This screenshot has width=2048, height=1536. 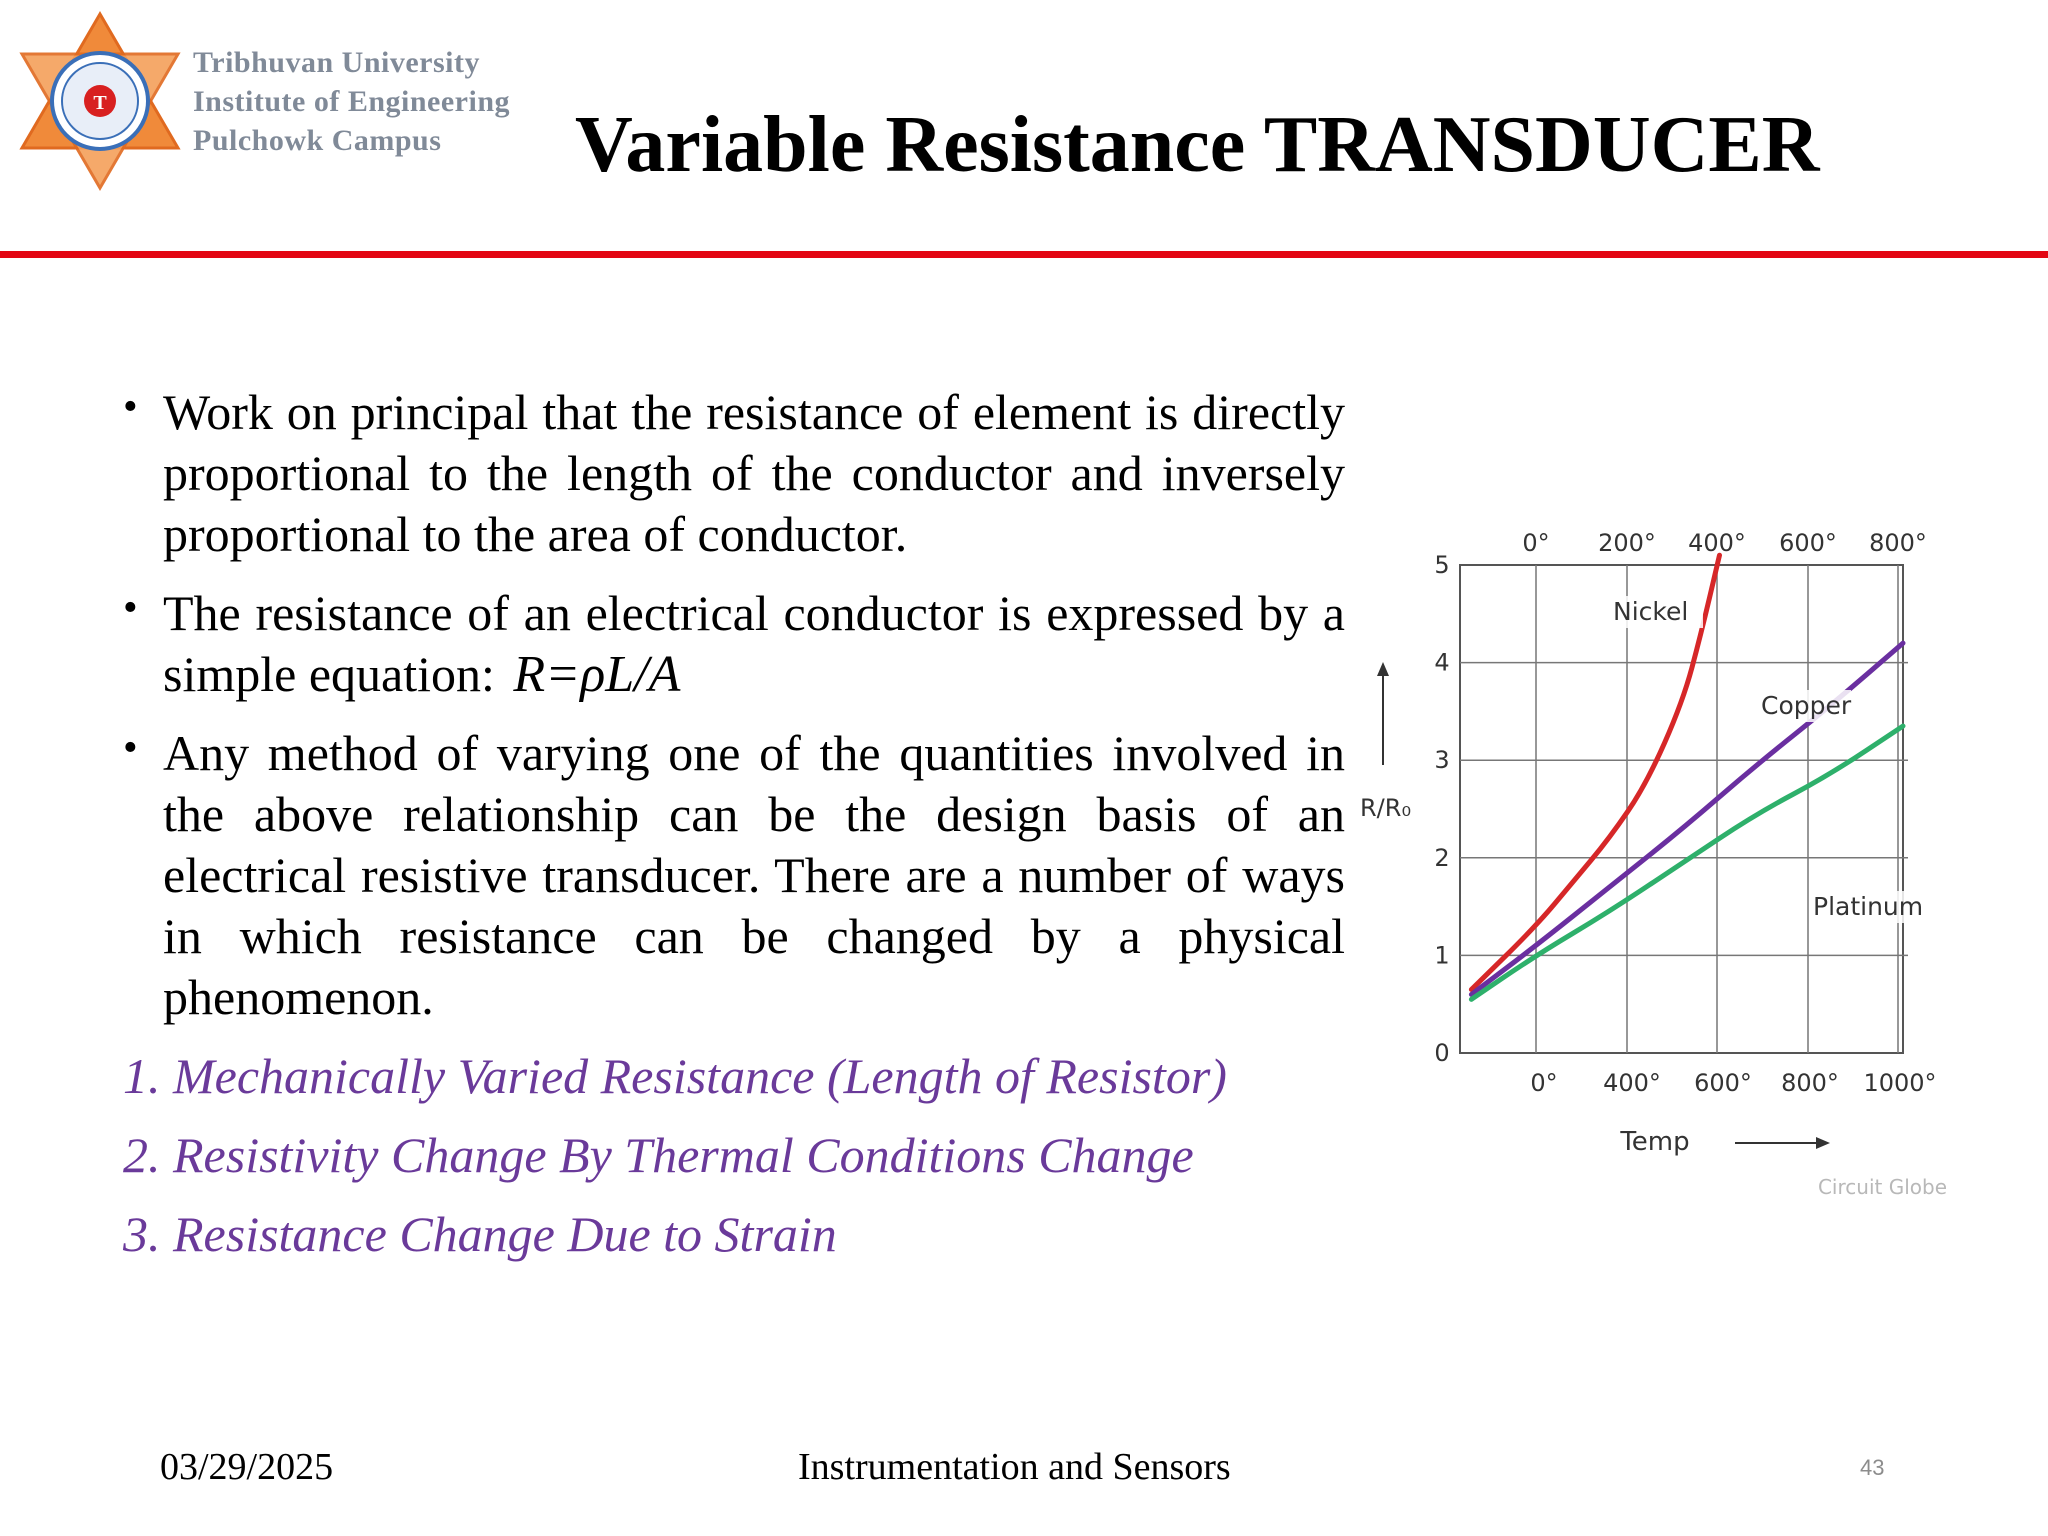 I want to click on top-tick-label: 600°, so click(x=1808, y=543).